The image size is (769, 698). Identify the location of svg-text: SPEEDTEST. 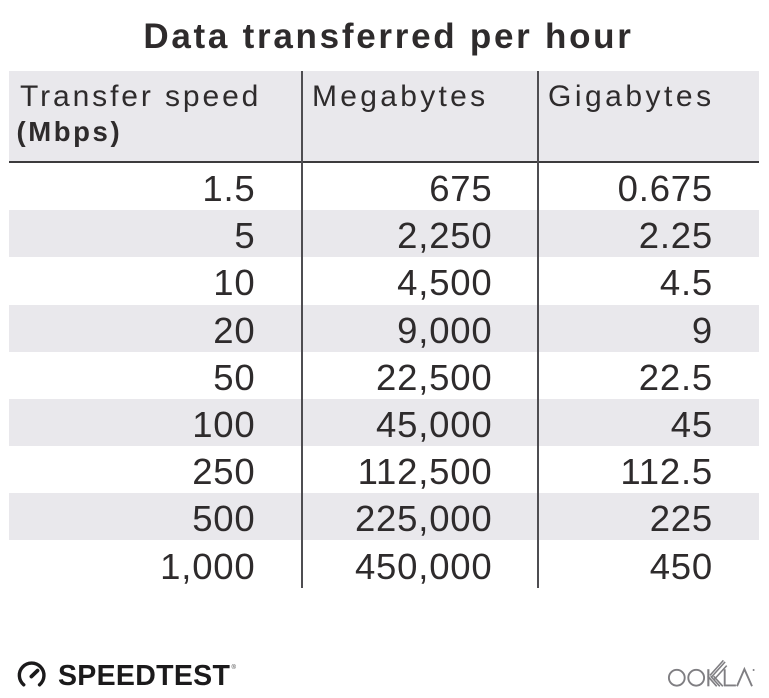
(144, 676).